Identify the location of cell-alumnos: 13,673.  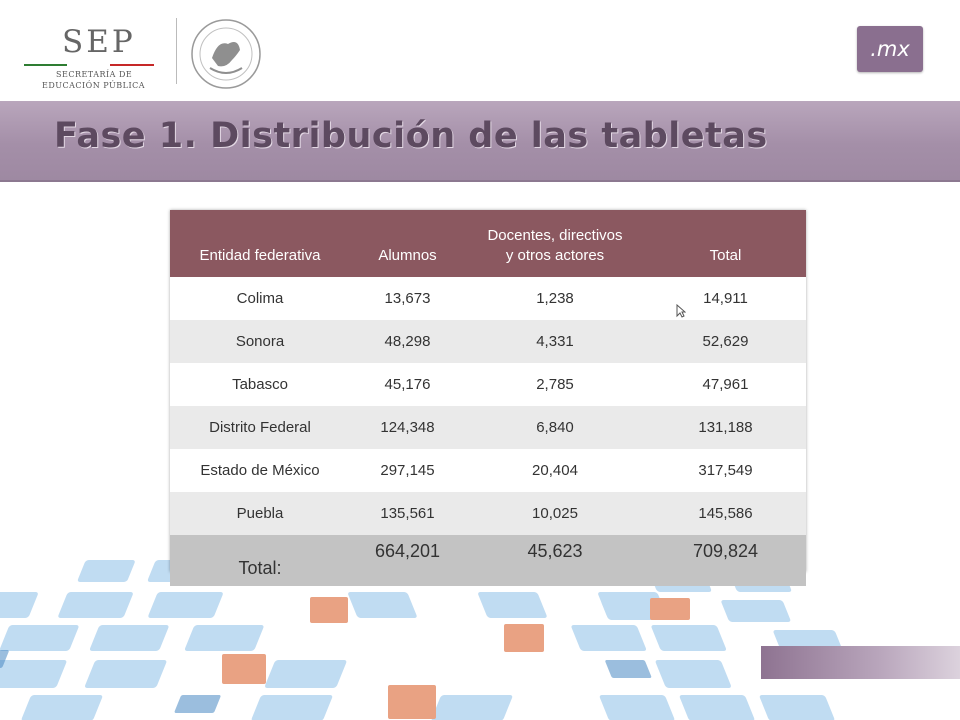
(407, 298).